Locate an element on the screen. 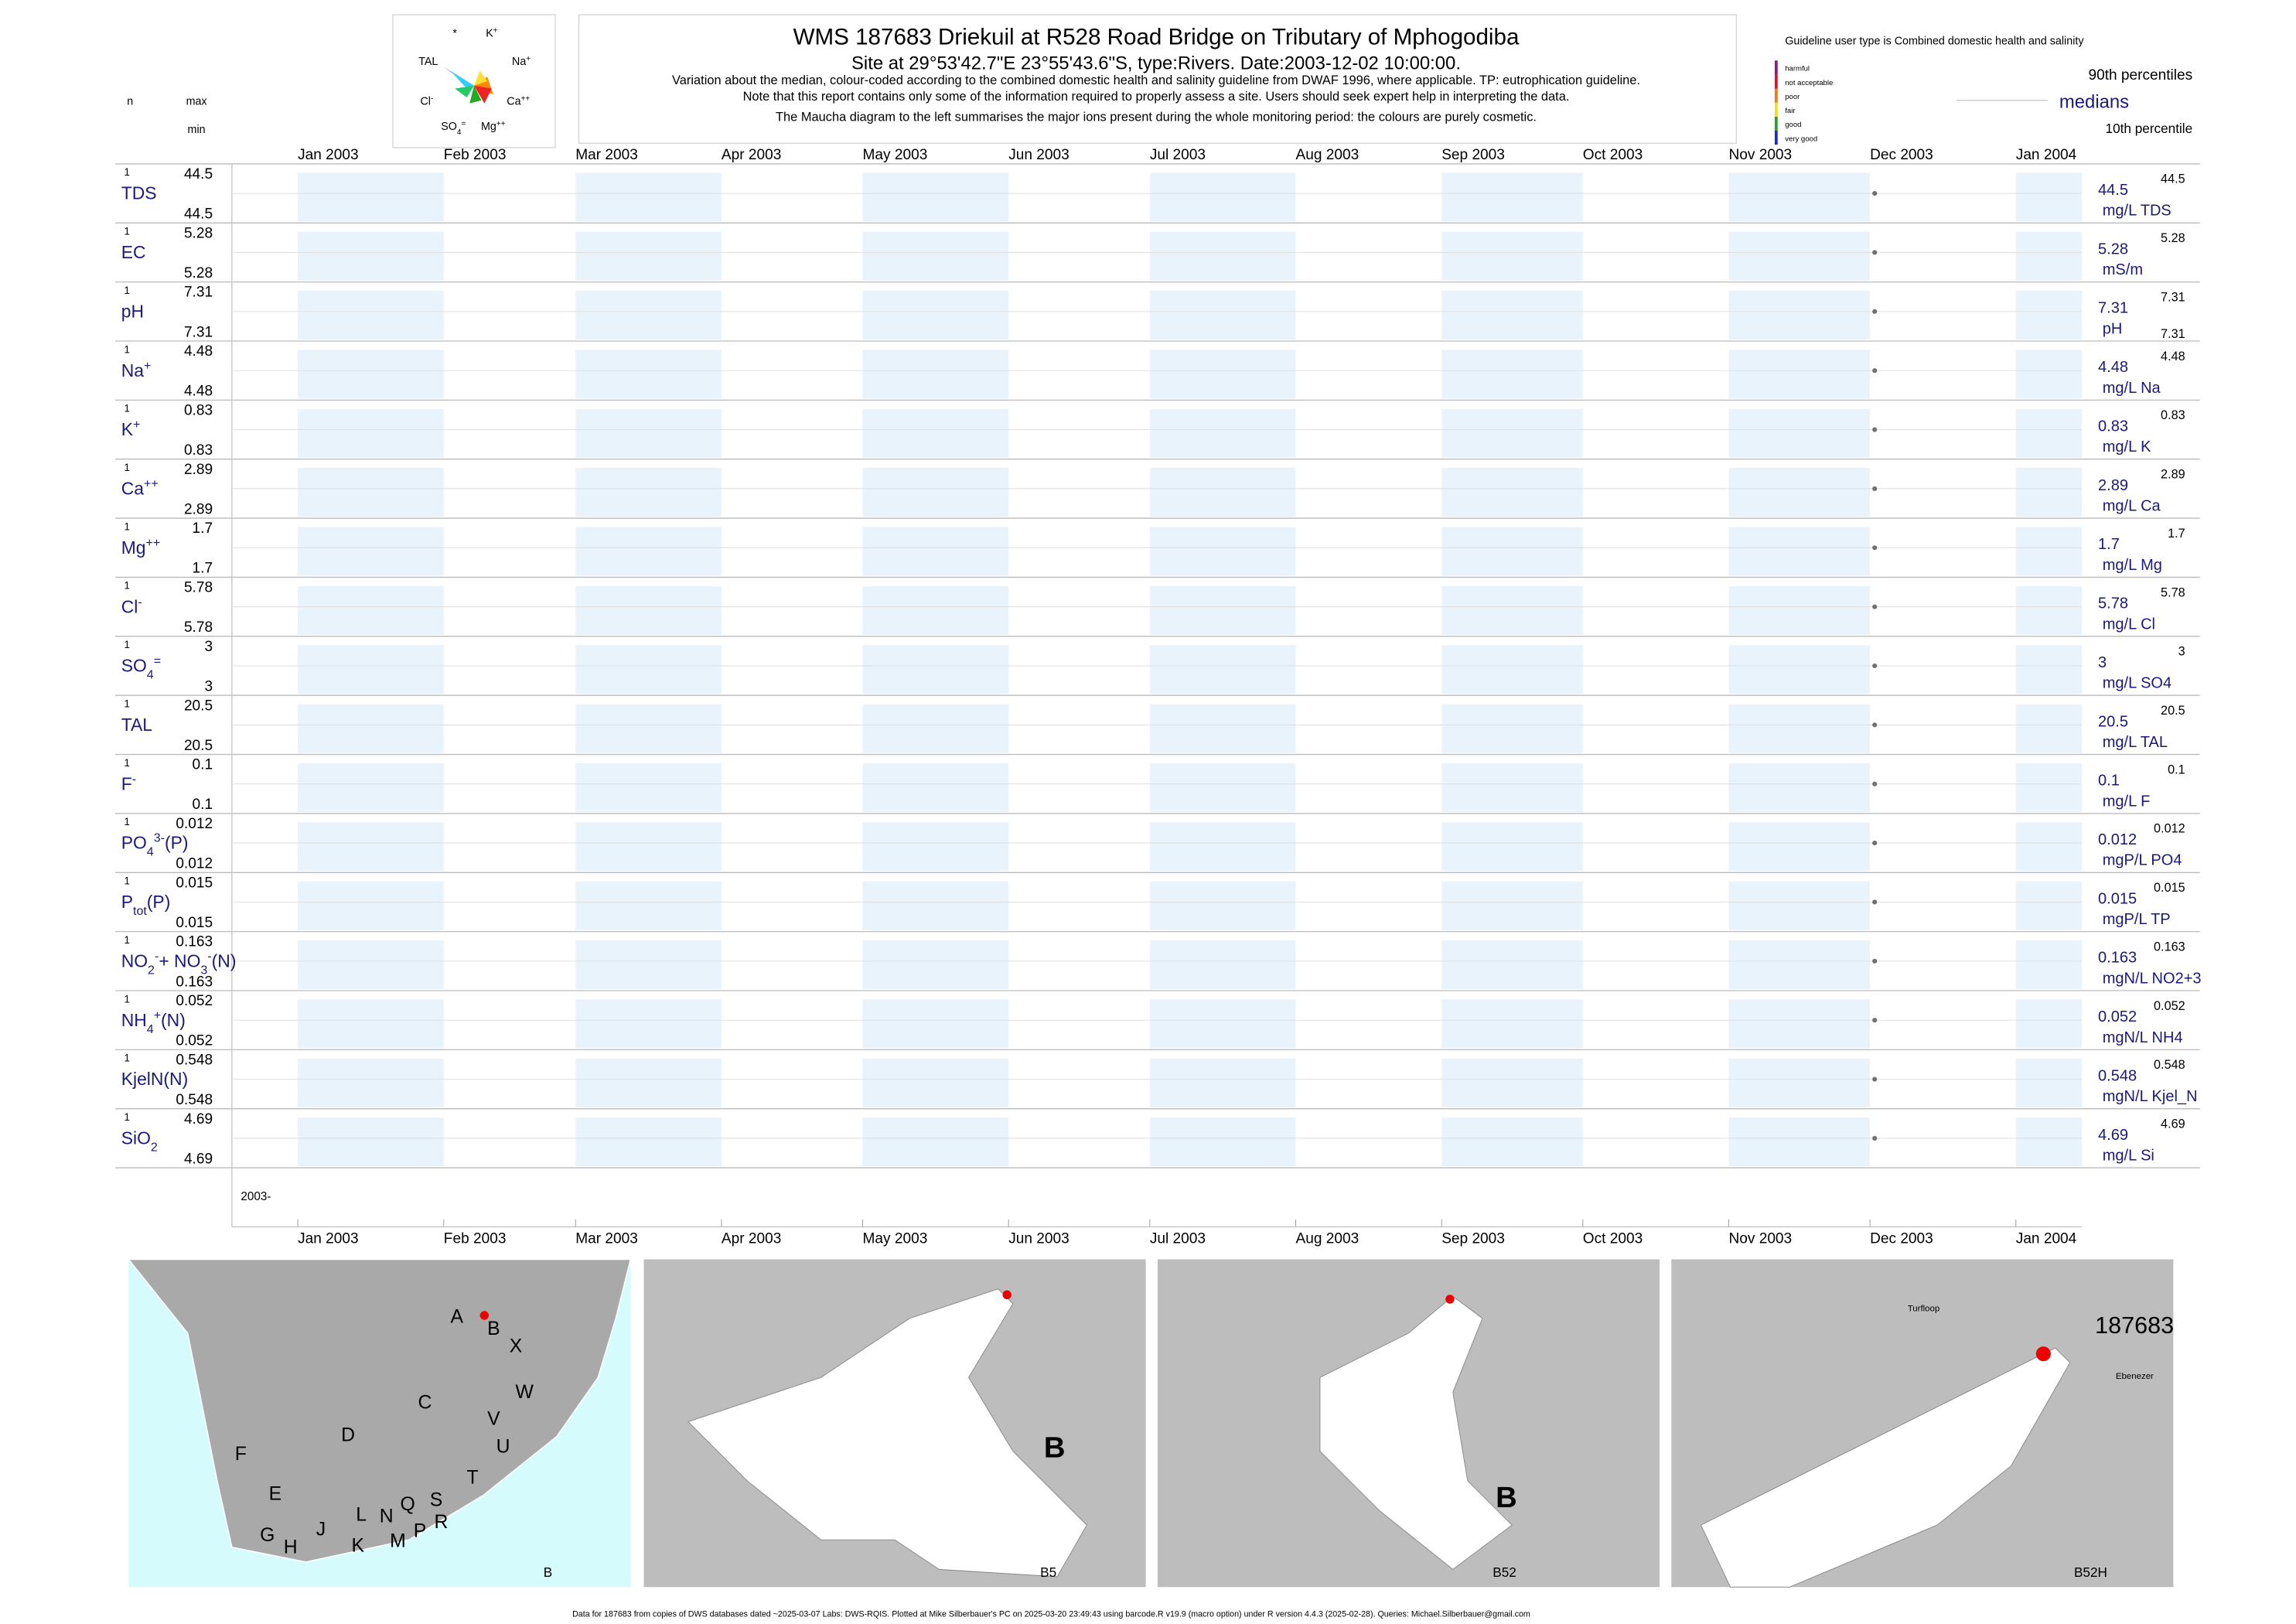  min-value: 2.89 is located at coordinates (198, 509).